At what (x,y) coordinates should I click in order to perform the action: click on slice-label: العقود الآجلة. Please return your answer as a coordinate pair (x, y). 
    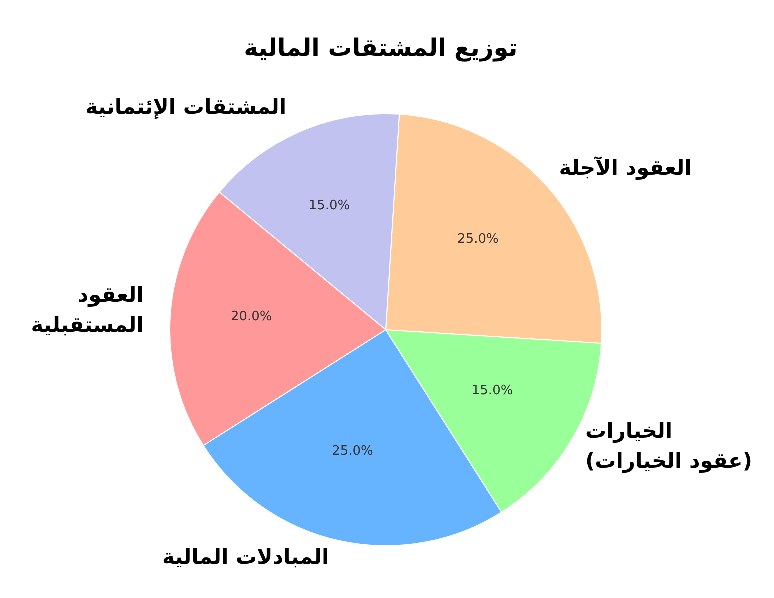
    Looking at the image, I should click on (625, 168).